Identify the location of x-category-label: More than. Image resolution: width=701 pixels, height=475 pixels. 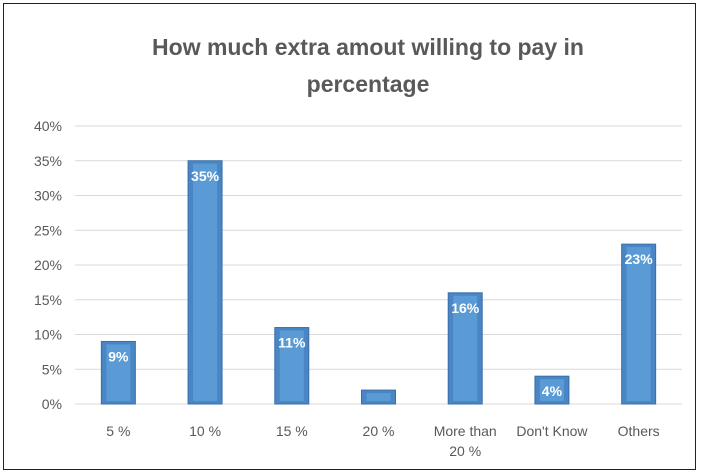
(465, 431).